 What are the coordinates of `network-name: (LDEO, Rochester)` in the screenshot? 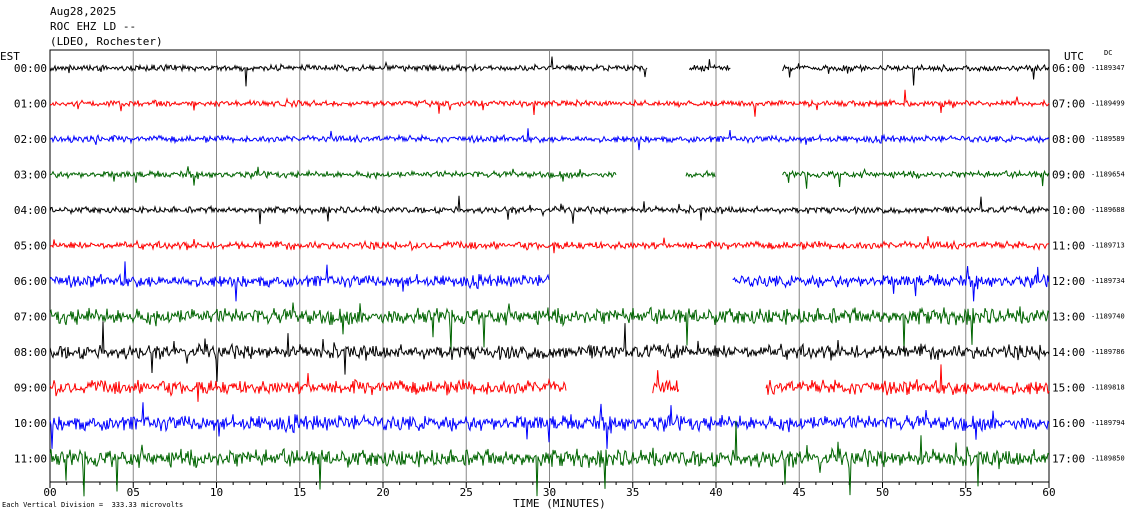 It's located at (106, 41).